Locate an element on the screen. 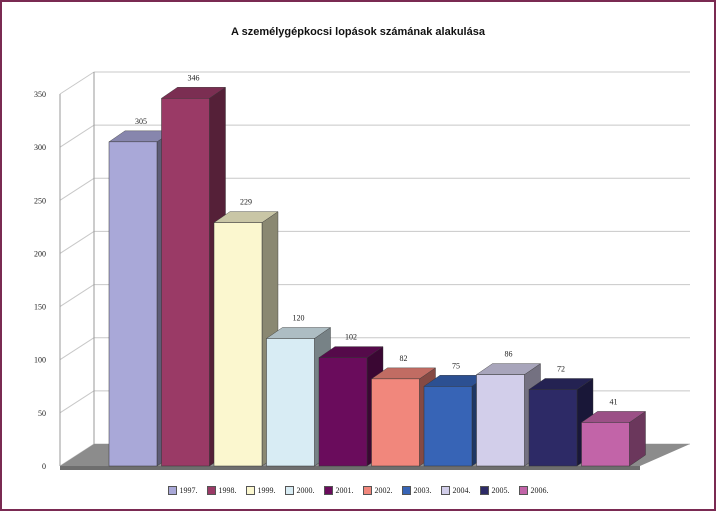 The width and height of the screenshot is (716, 511). legend-item: 1998. is located at coordinates (221, 490).